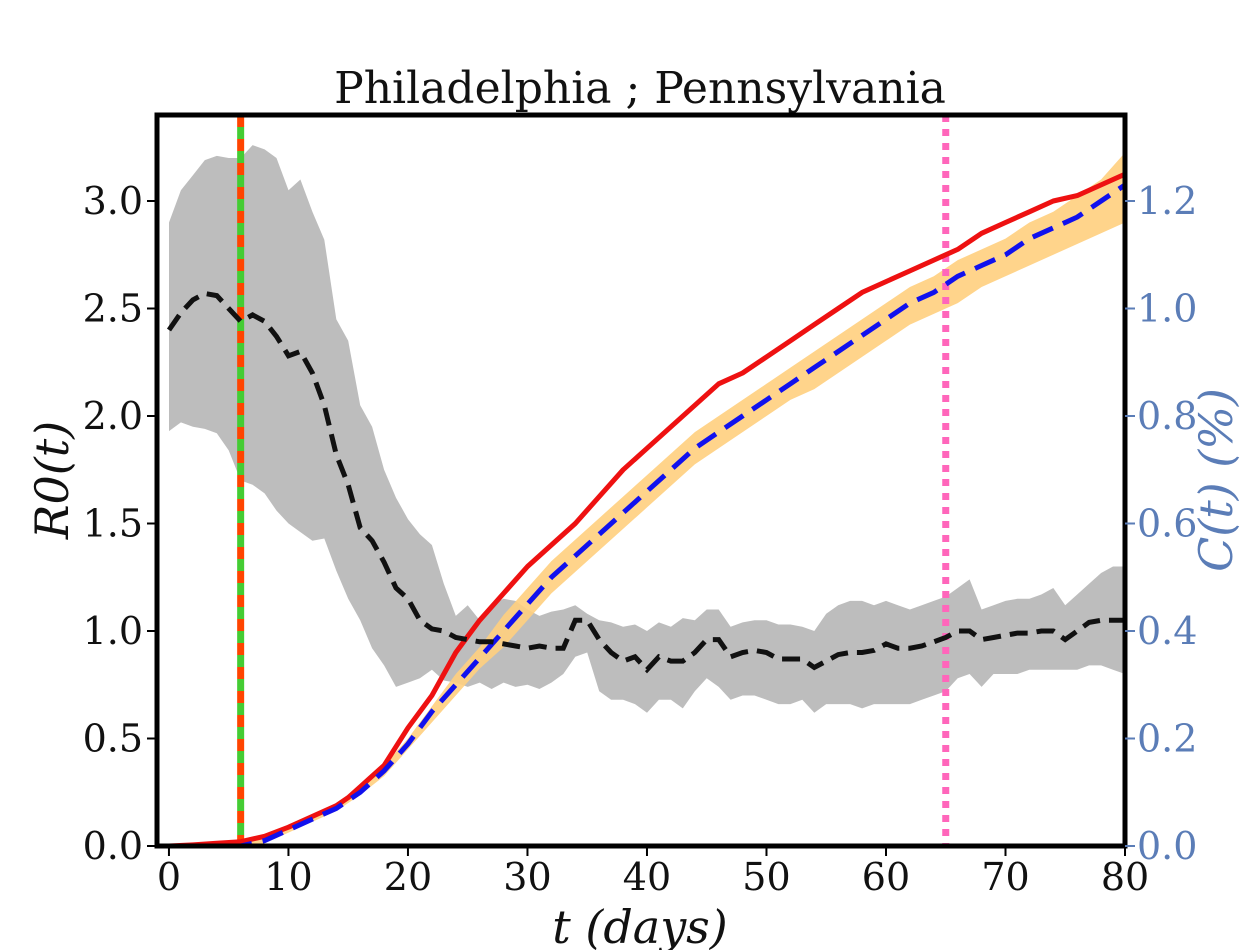 This screenshot has height=950, width=1250. I want to click on x-tick-label: 40, so click(647, 877).